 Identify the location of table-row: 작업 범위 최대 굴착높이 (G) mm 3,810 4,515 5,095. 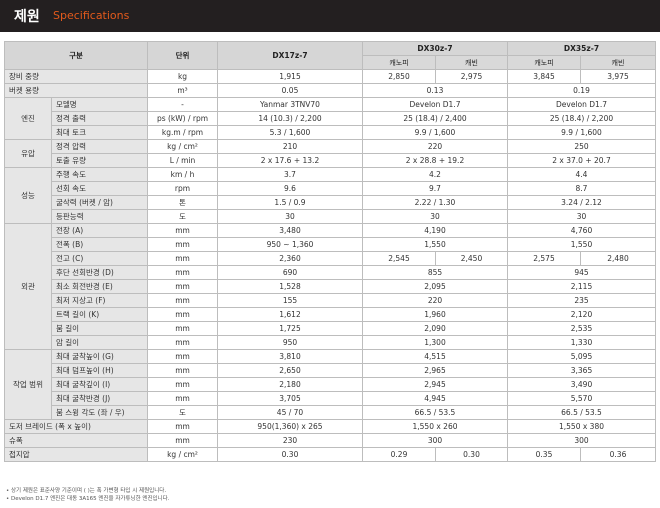
(330, 384).